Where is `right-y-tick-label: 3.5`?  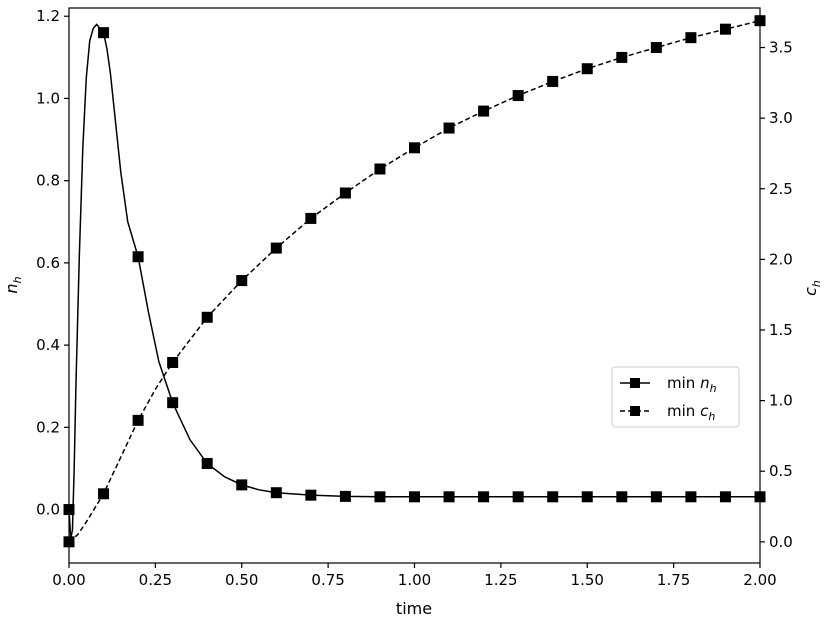
right-y-tick-label: 3.5 is located at coordinates (781, 48).